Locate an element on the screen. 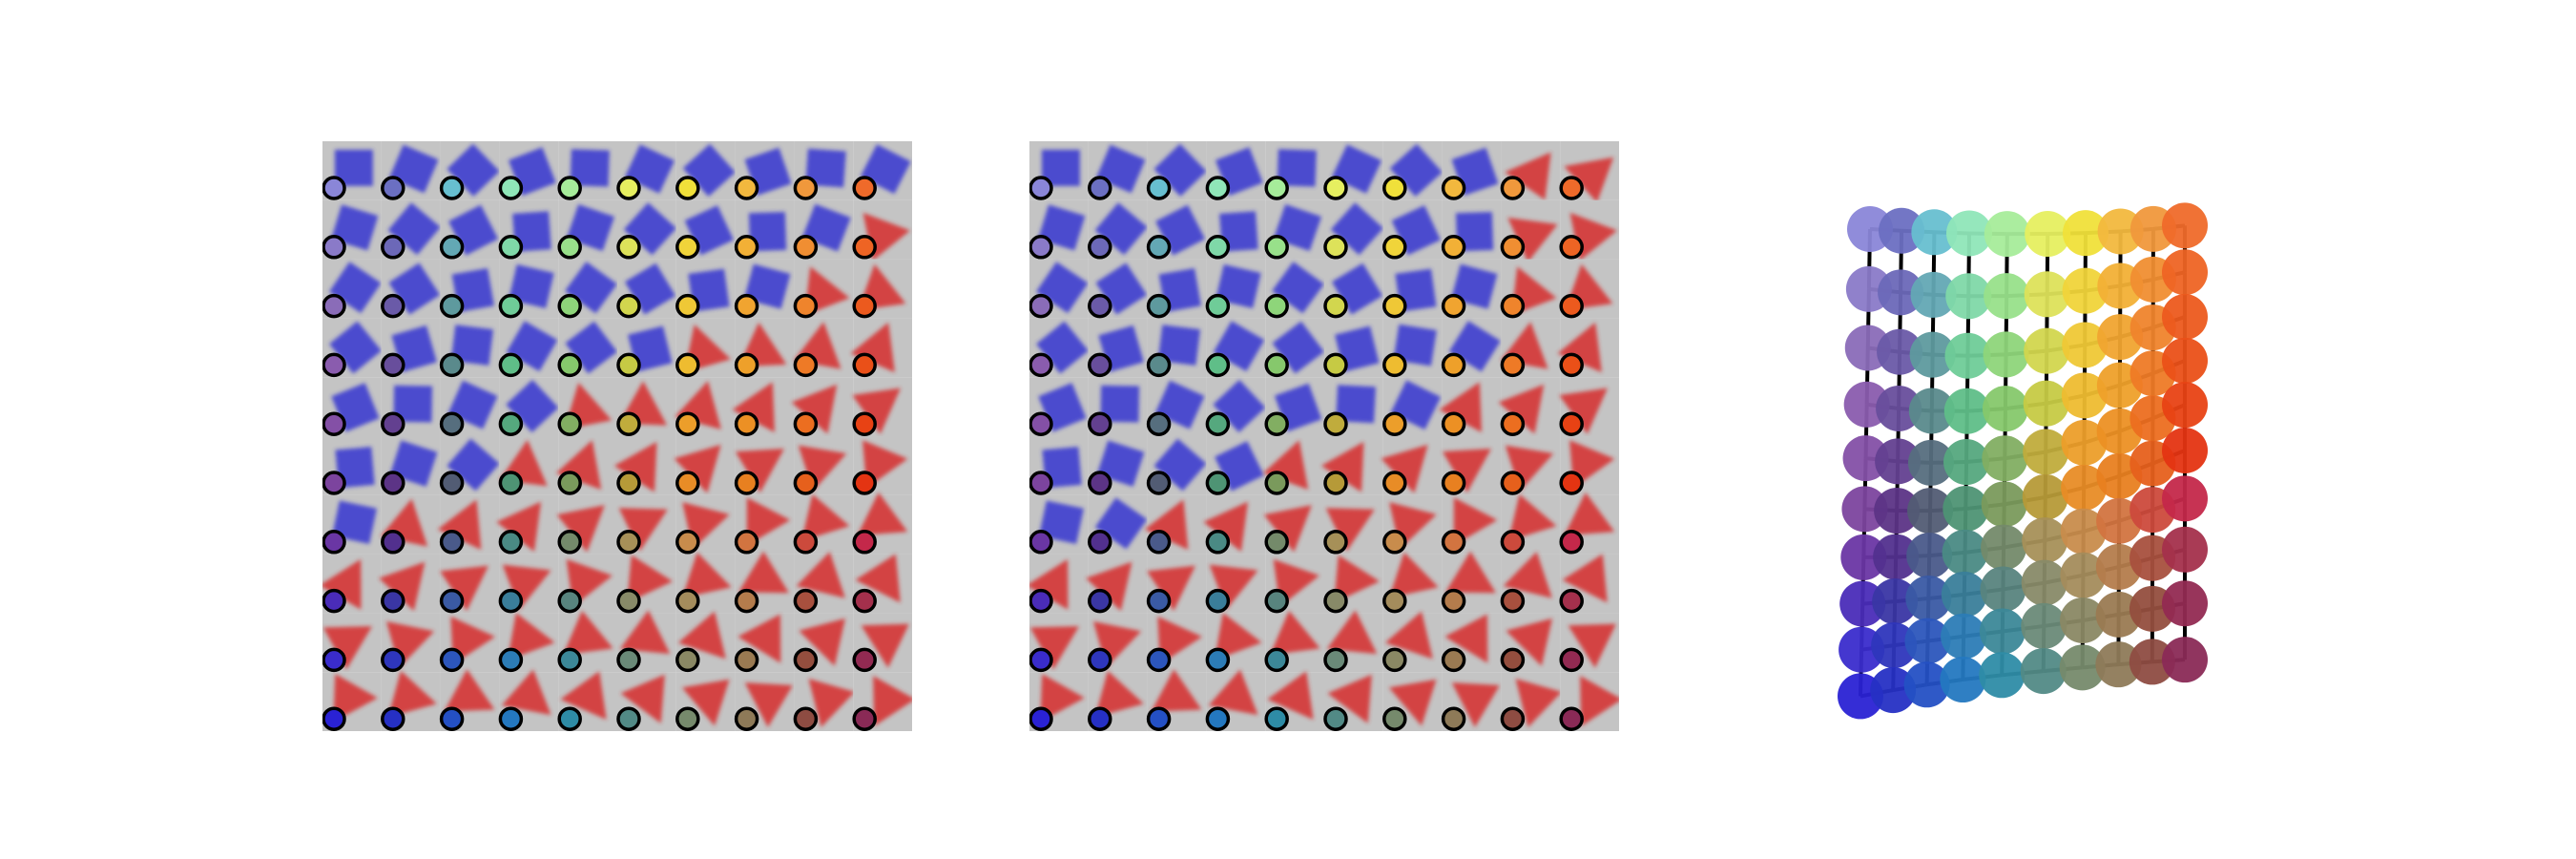  graph-panel-right is located at coordinates (2032, 468).